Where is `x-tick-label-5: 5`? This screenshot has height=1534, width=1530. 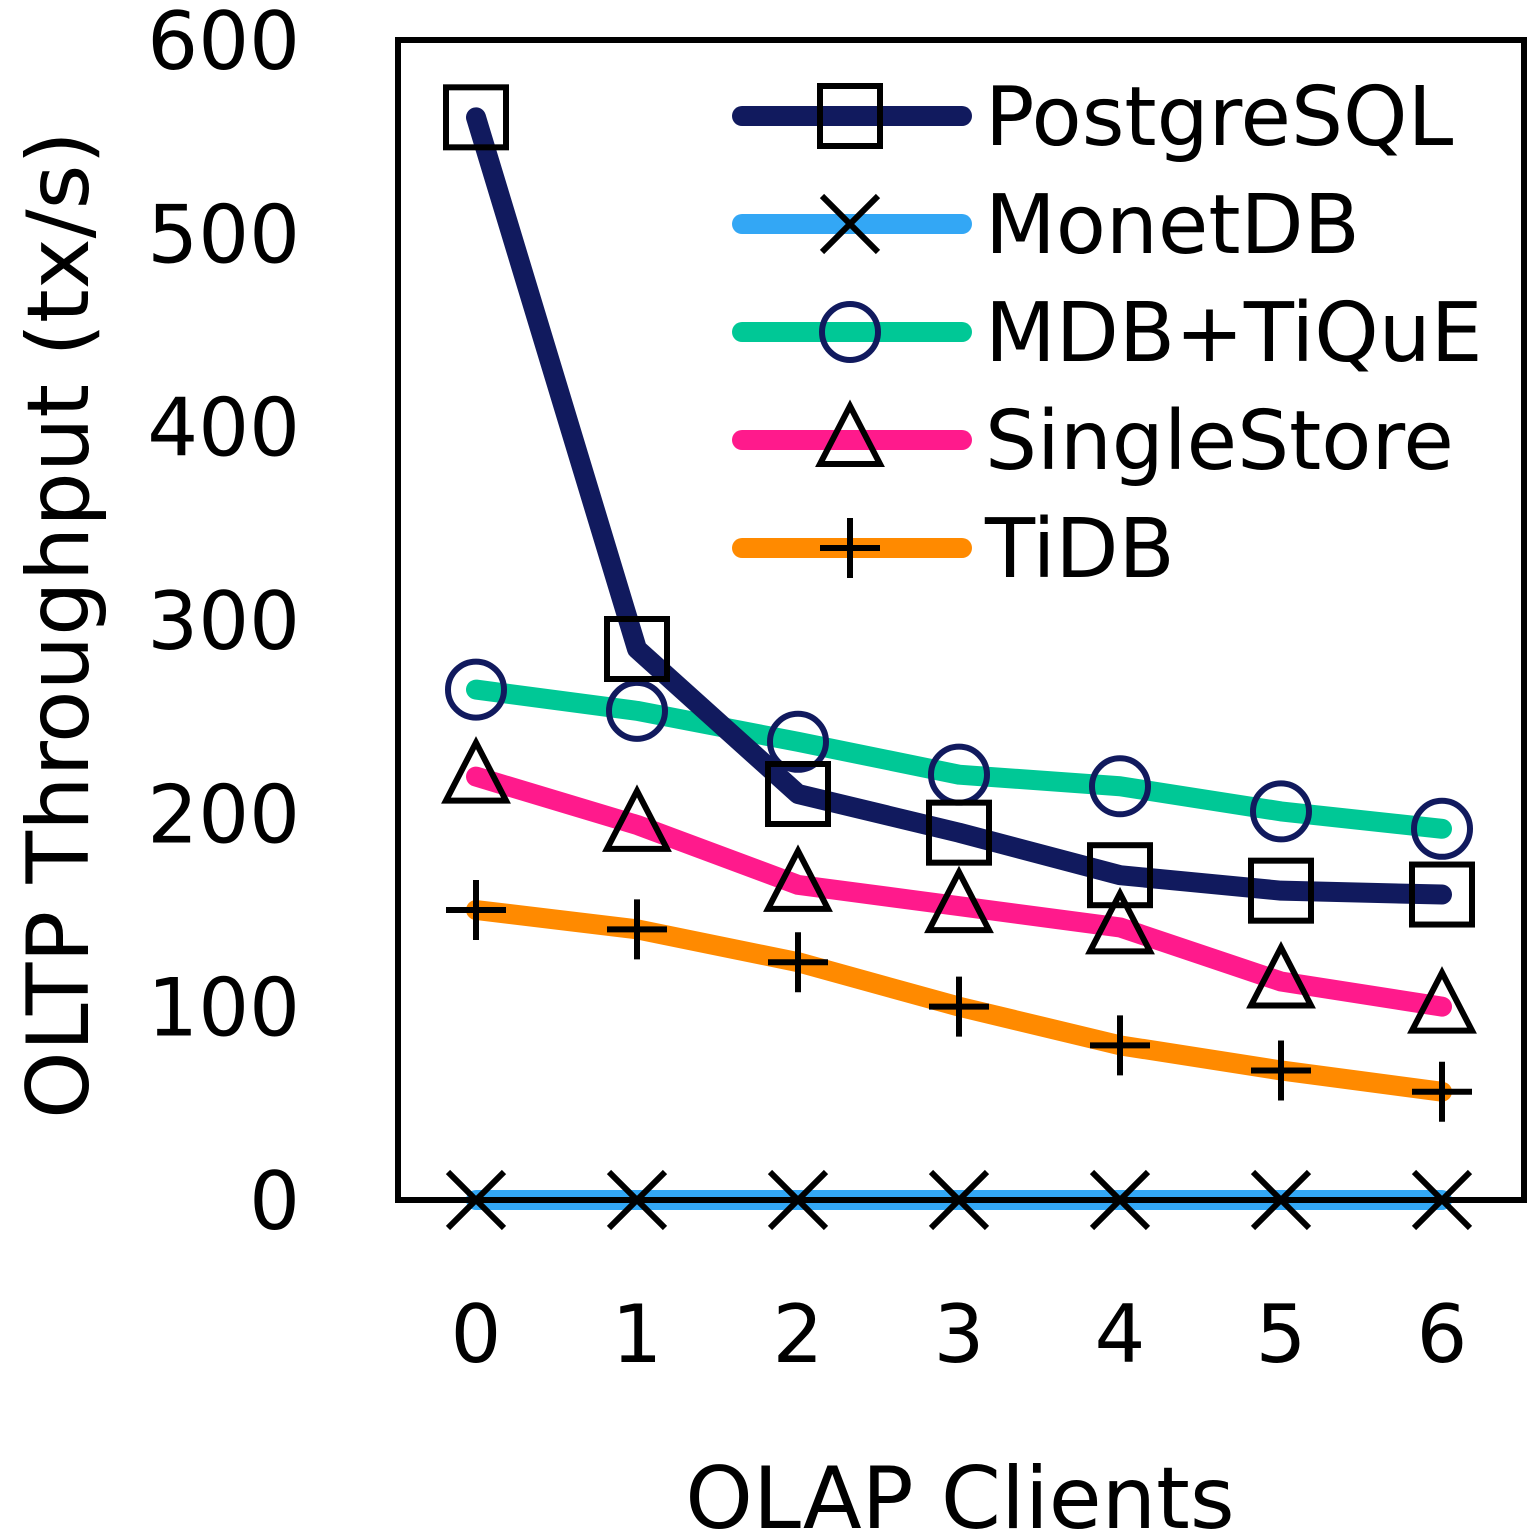
x-tick-label-5: 5 is located at coordinates (1281, 1334).